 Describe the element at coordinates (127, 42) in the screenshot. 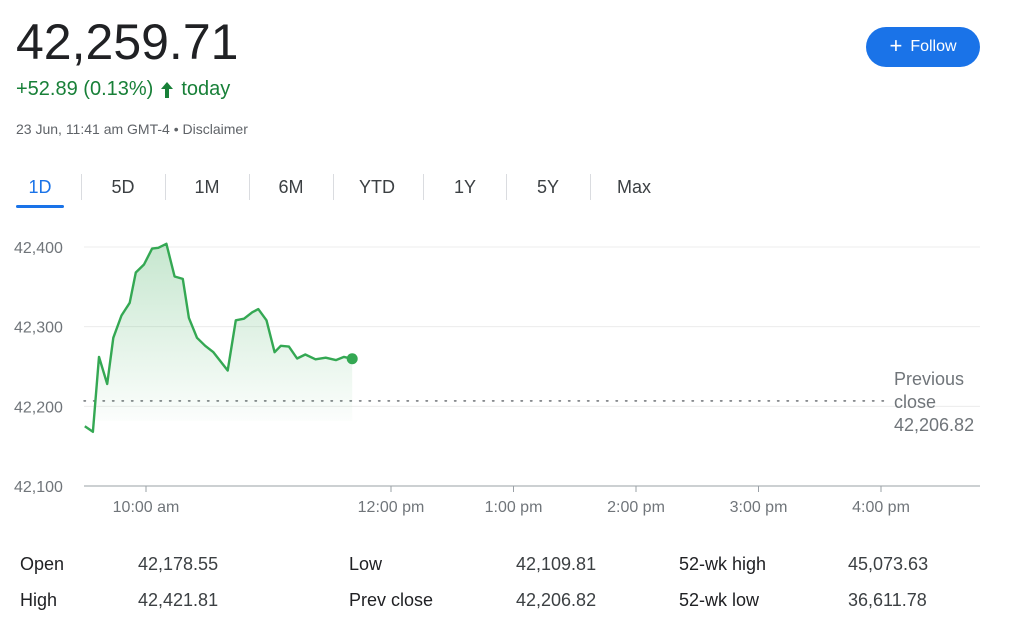

I see `stock-price: 42,259.71` at that location.